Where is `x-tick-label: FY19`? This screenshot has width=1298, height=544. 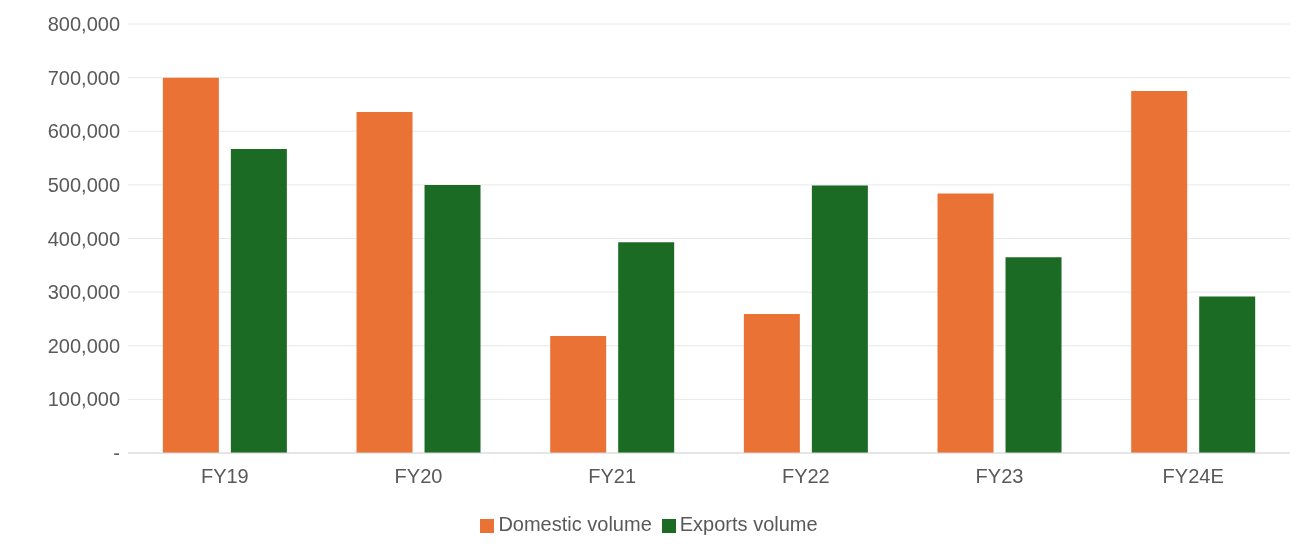 x-tick-label: FY19 is located at coordinates (224, 476).